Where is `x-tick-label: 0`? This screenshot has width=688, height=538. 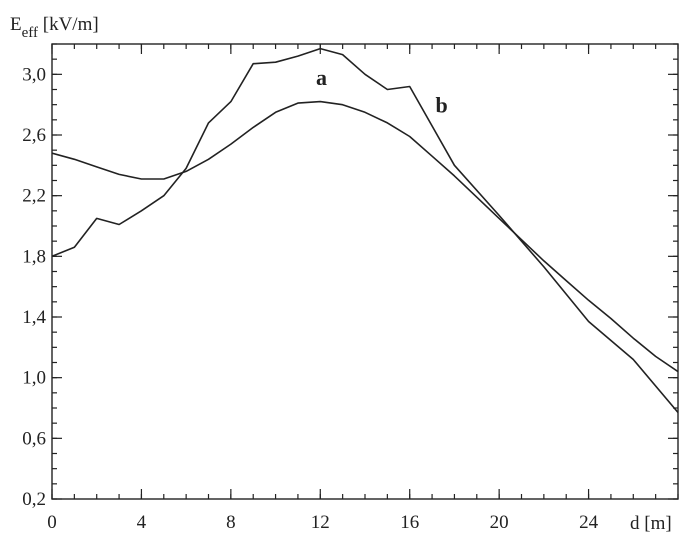 x-tick-label: 0 is located at coordinates (52, 522).